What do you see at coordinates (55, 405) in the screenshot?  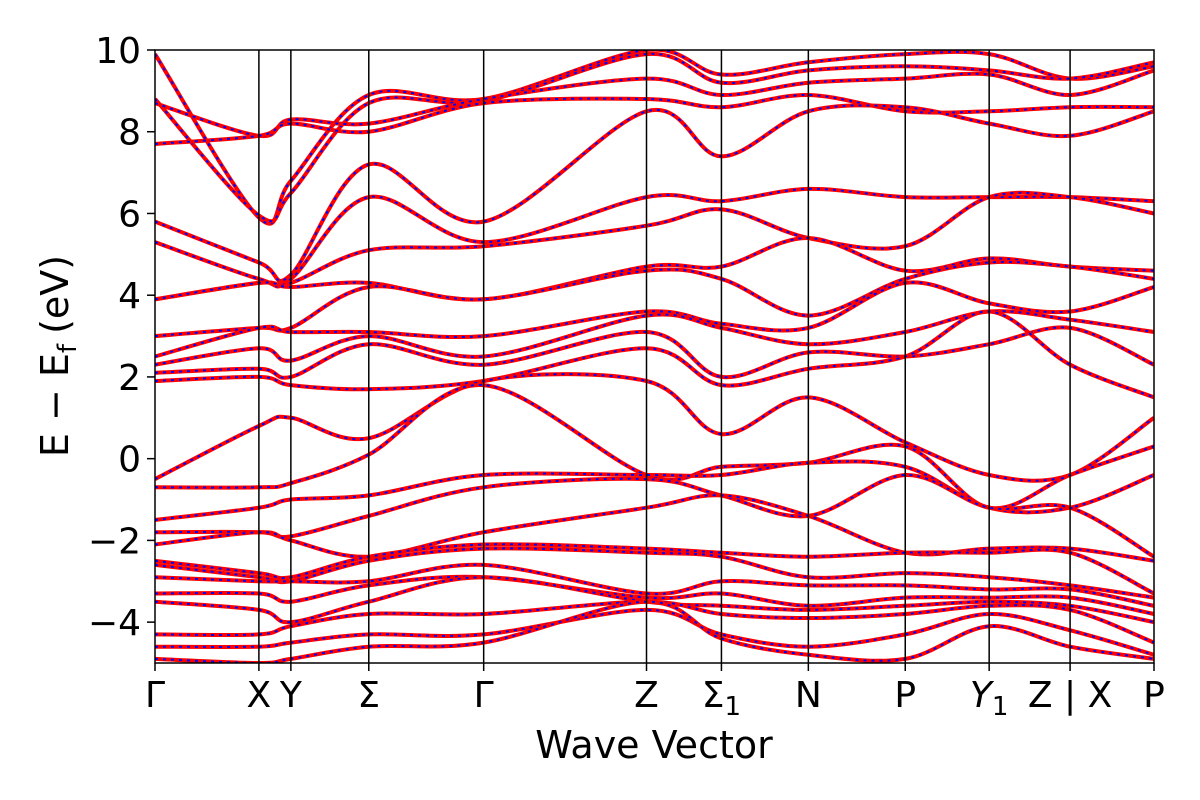 I see `y-axis-label-main: E − E` at bounding box center [55, 405].